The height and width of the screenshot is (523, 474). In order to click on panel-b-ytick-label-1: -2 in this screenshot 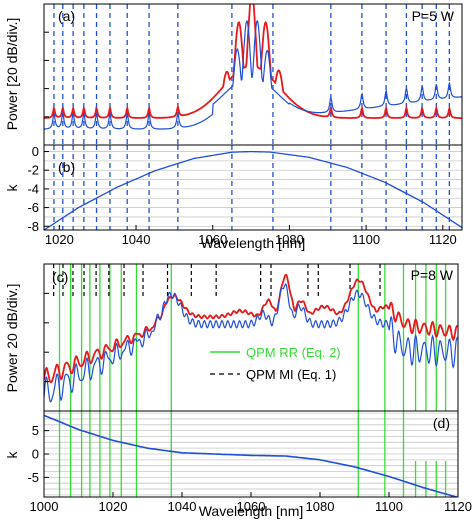, I will do `click(33, 170)`.